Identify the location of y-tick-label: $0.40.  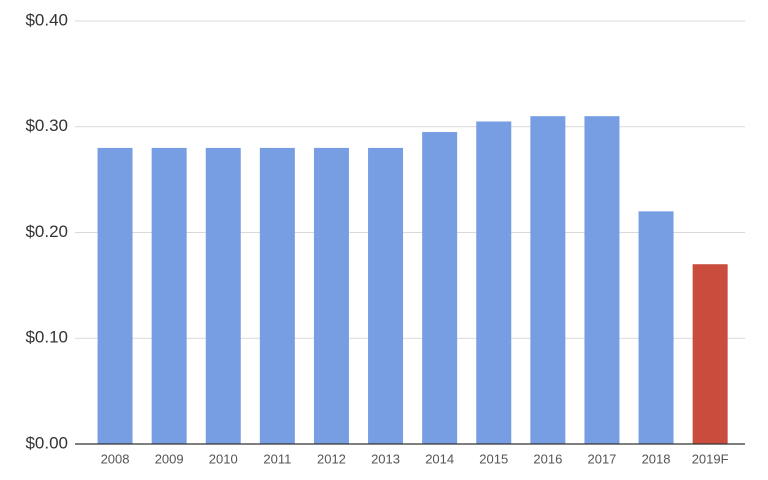
(46, 19).